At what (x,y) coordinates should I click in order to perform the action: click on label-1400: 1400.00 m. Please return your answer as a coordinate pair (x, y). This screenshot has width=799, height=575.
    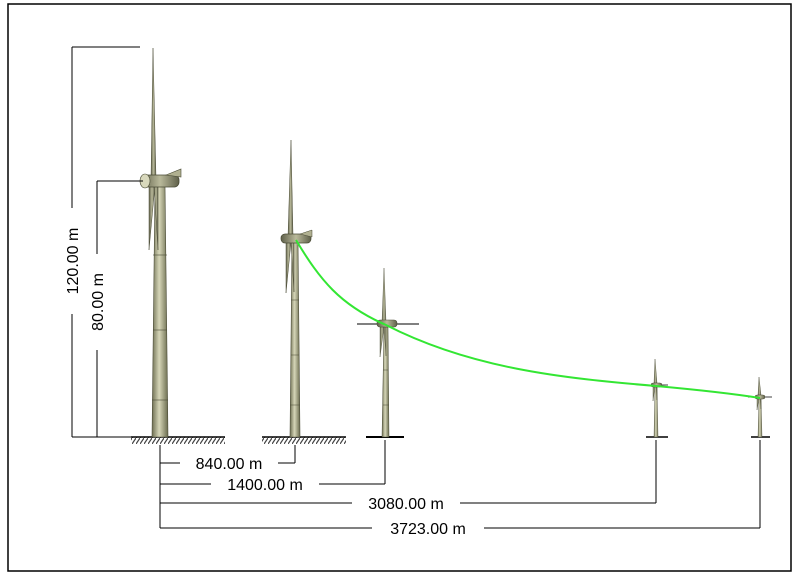
    Looking at the image, I should click on (265, 485).